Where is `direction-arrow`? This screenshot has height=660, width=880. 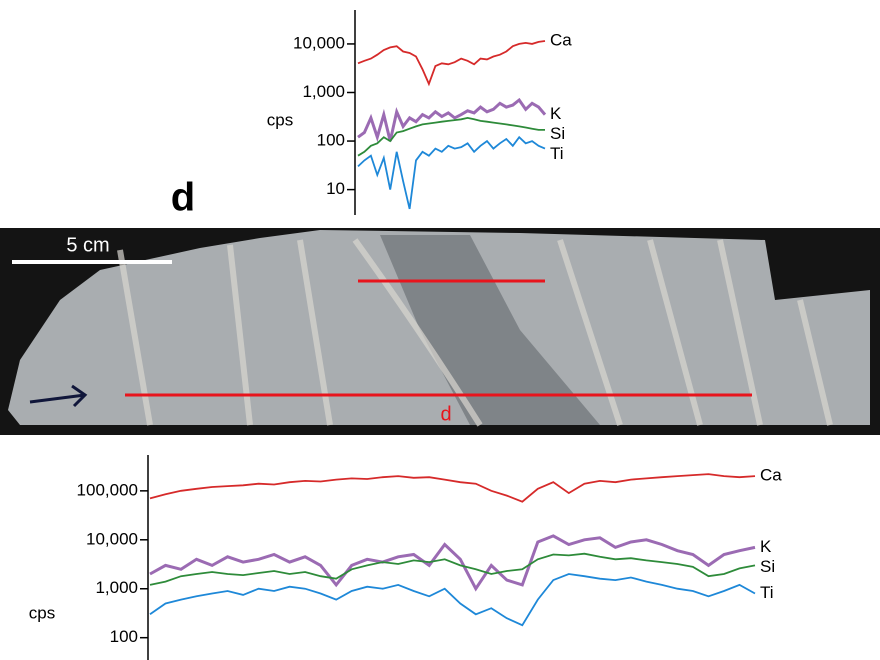
direction-arrow is located at coordinates (58, 396).